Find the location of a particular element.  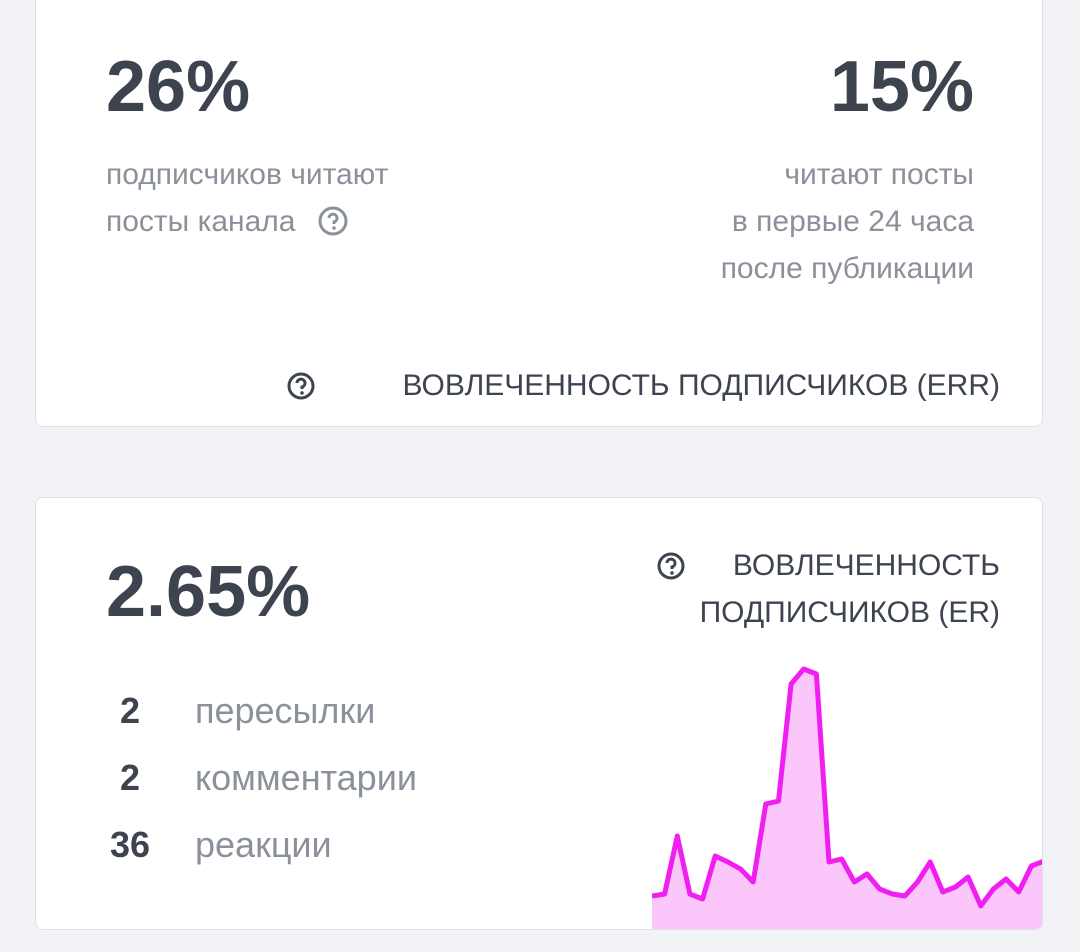

caption-text: посты канала is located at coordinates (201, 221).